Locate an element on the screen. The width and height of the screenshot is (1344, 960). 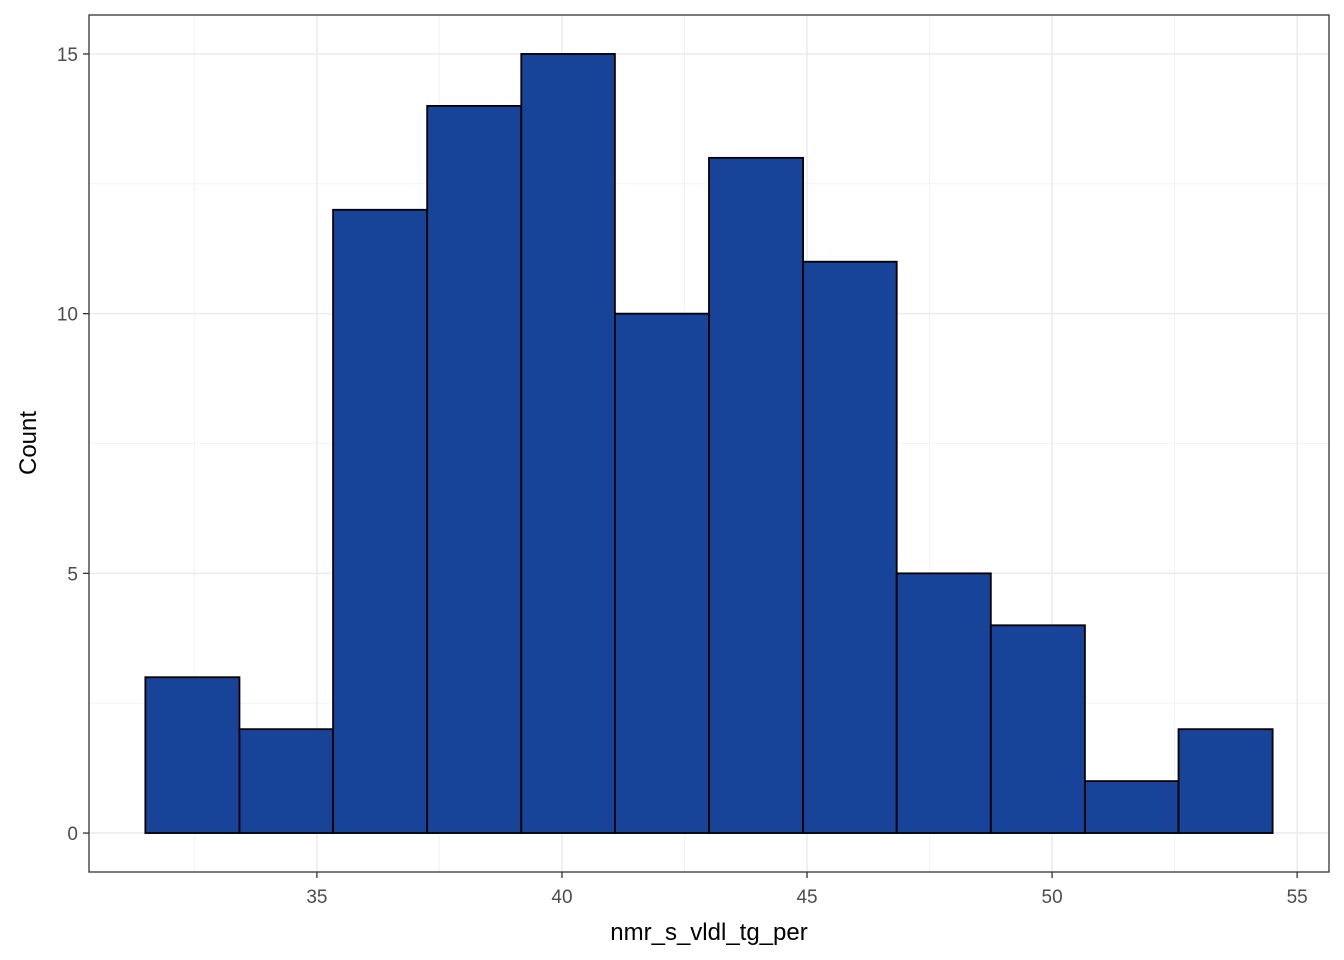
y-tick-label: 10 is located at coordinates (67, 315).